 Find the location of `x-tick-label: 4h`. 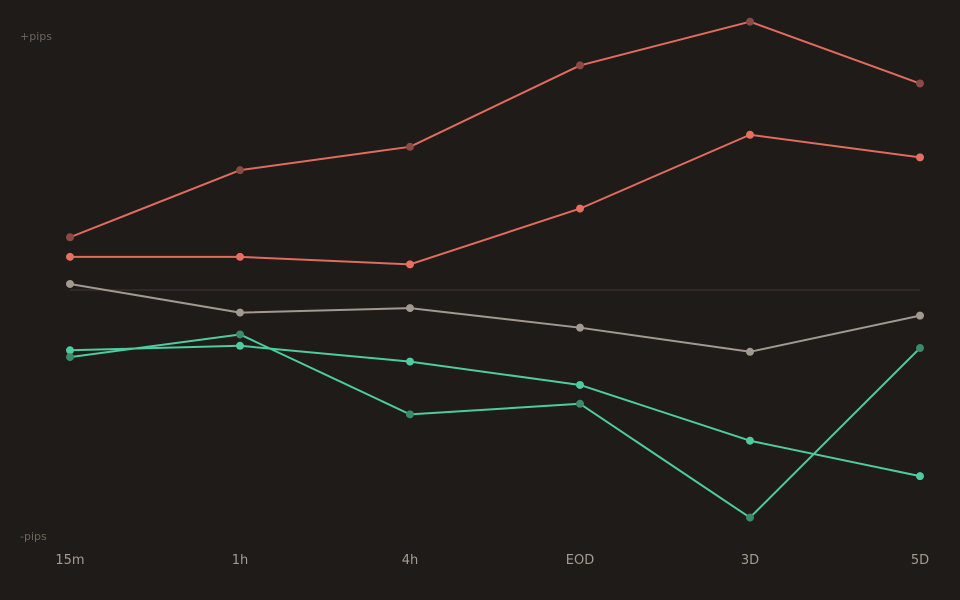

x-tick-label: 4h is located at coordinates (410, 560).